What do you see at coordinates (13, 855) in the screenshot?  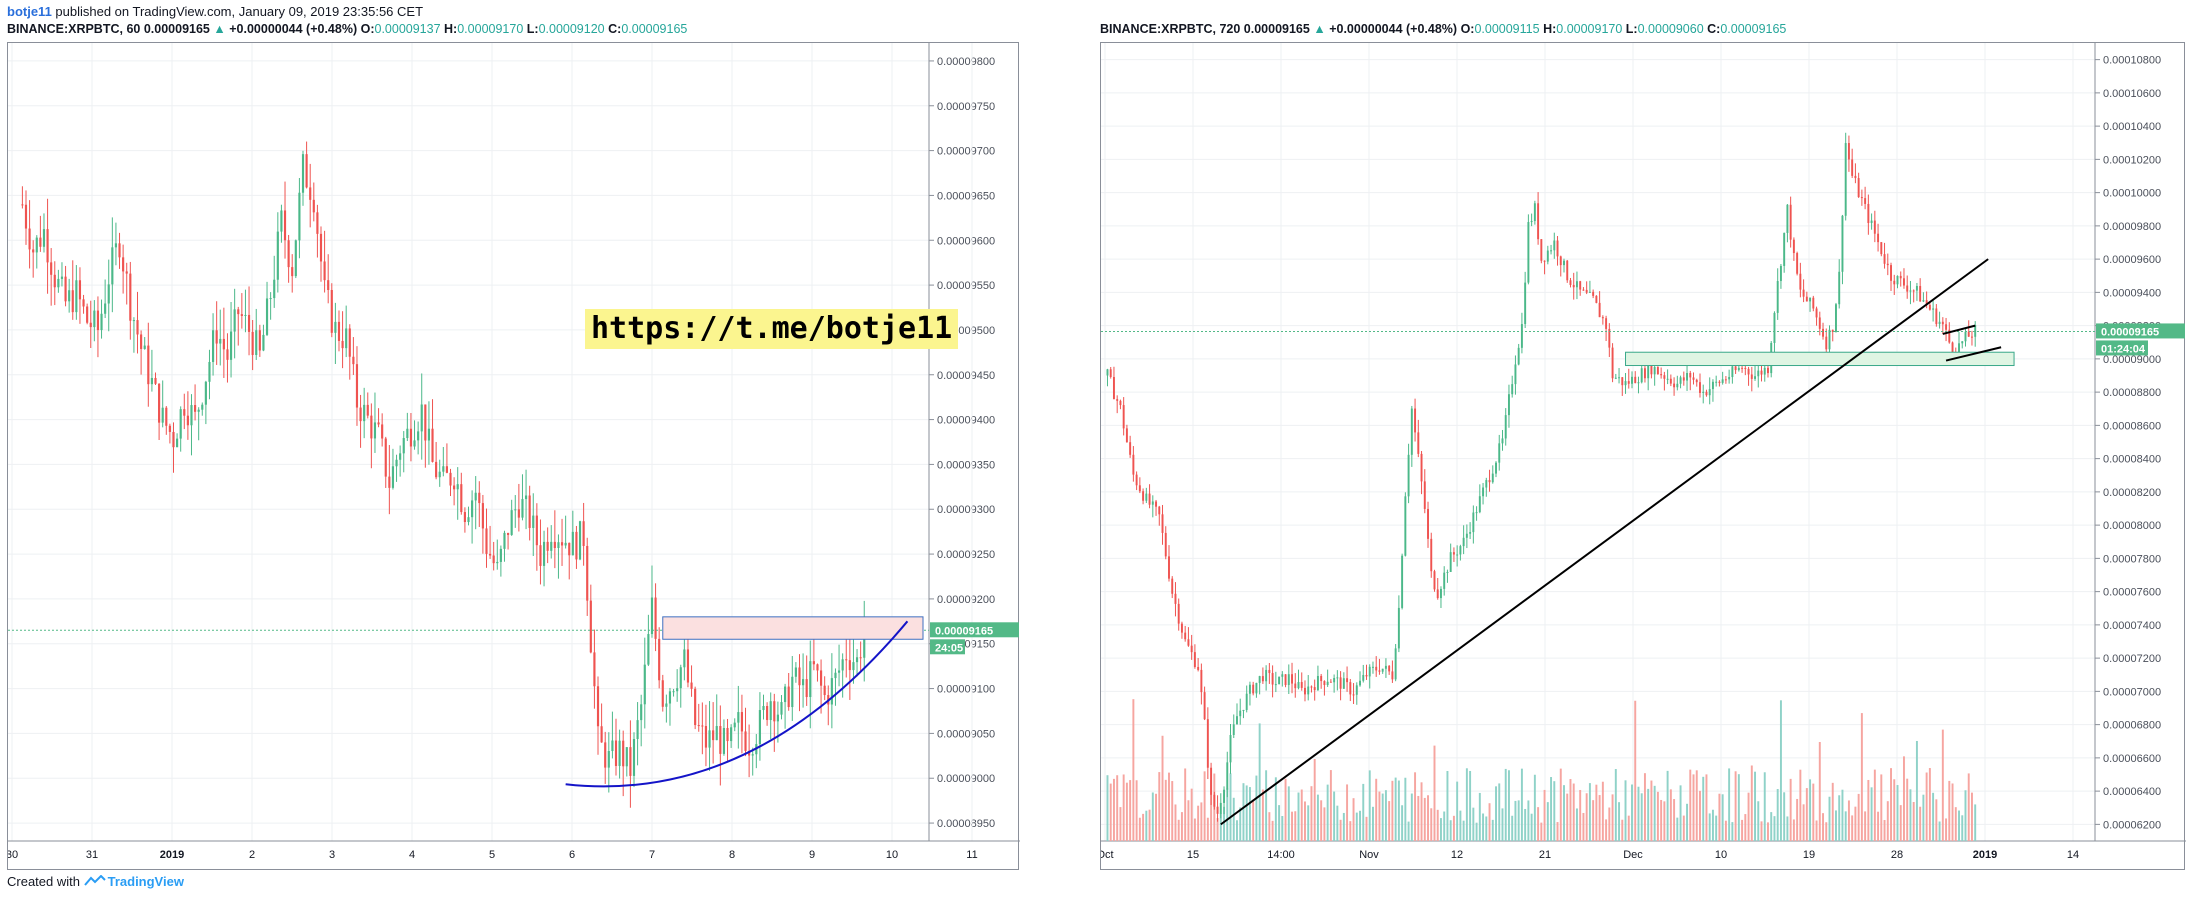 I see `x-tick-label: 30` at bounding box center [13, 855].